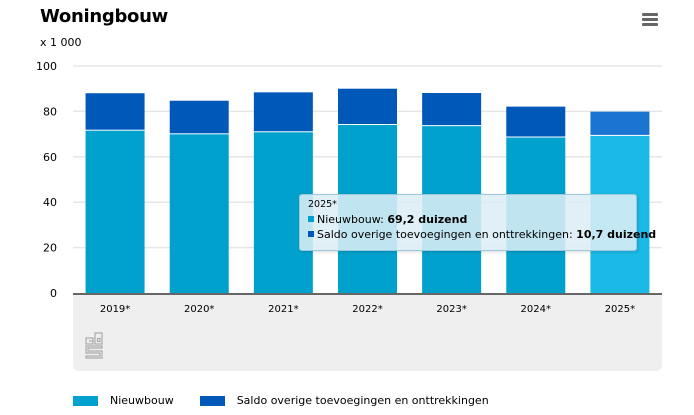  What do you see at coordinates (311, 234) in the screenshot?
I see `tooltip-swatch-saldo` at bounding box center [311, 234].